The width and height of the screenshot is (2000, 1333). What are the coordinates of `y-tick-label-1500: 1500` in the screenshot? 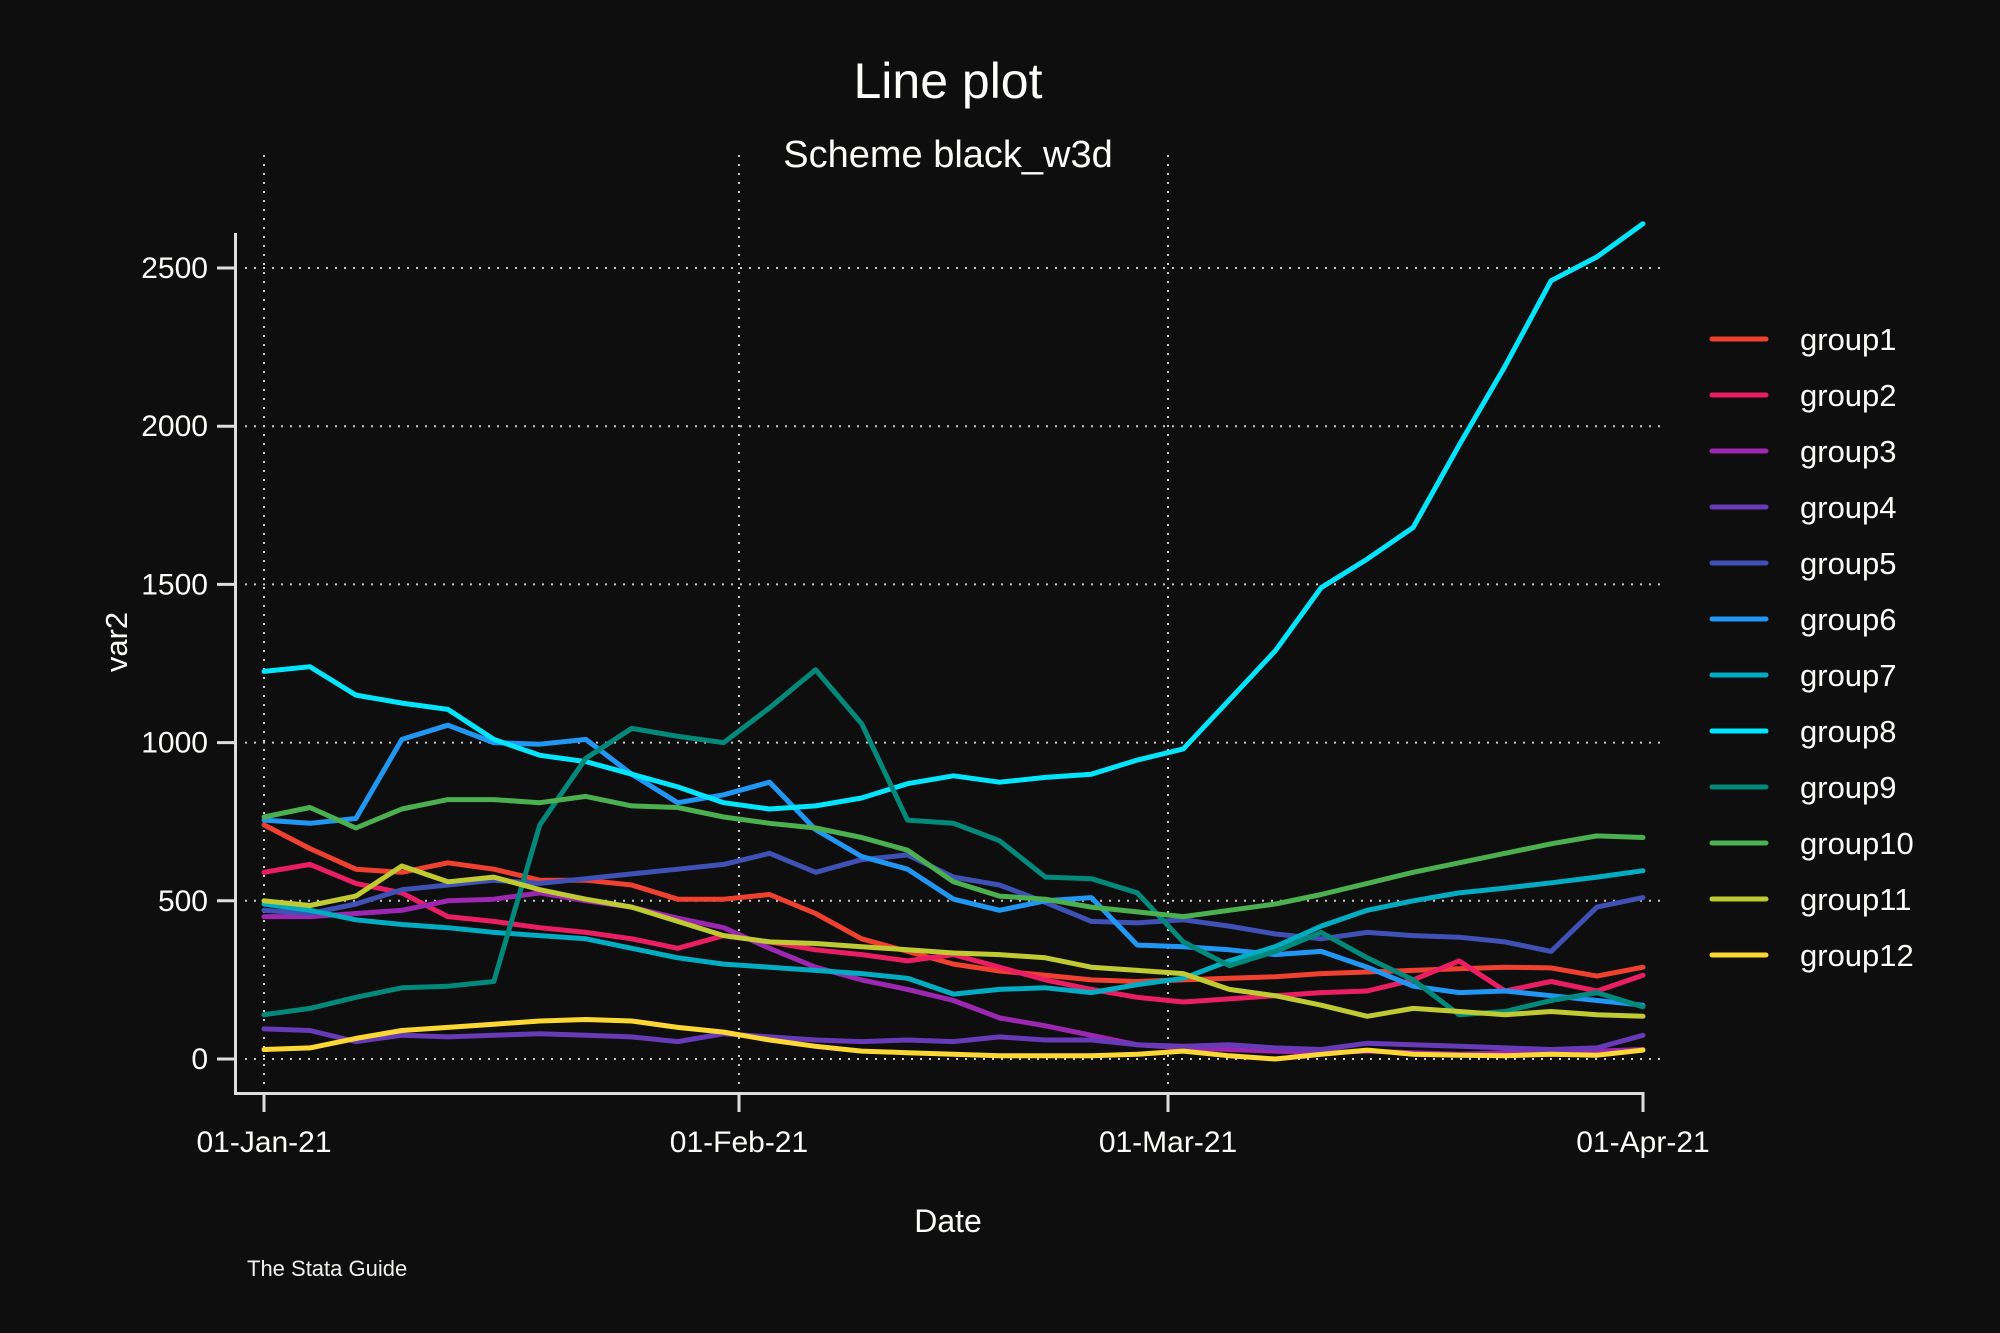 It's located at (174, 584).